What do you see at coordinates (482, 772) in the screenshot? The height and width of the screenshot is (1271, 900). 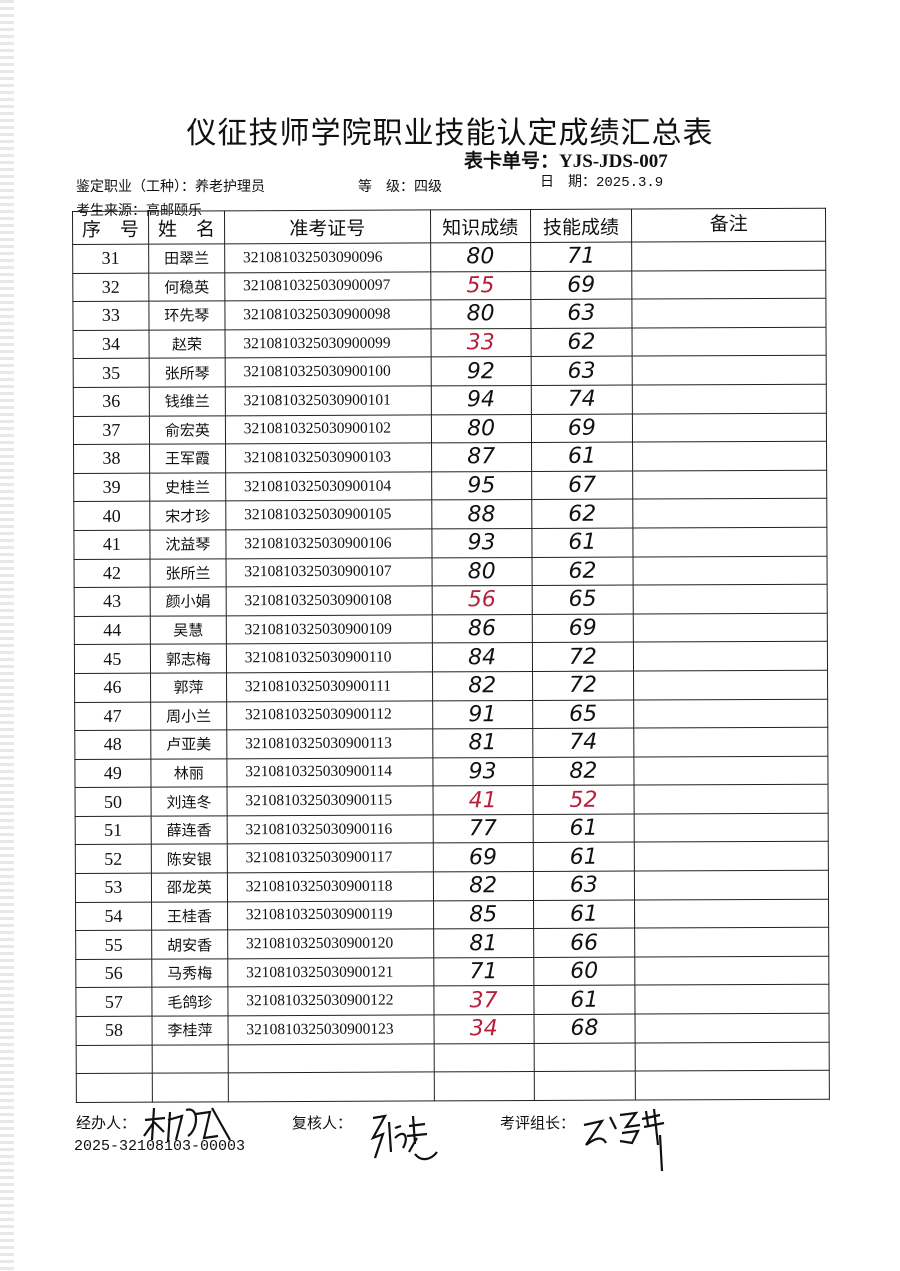 I see `knowledge-score: 93` at bounding box center [482, 772].